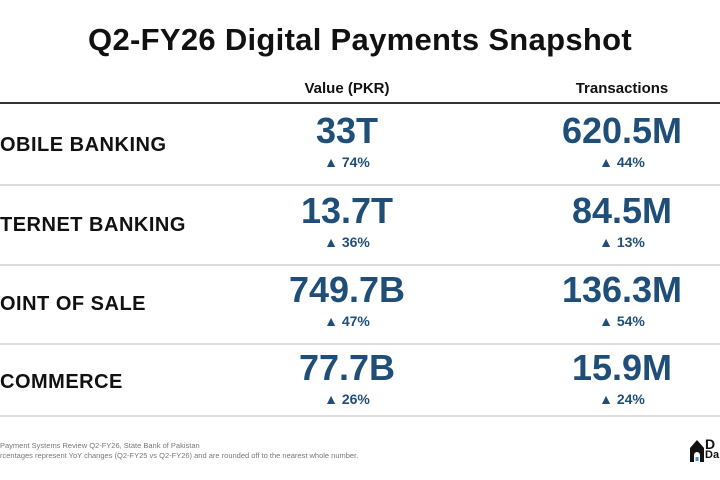  I want to click on value-figure: 33T, so click(347, 130).